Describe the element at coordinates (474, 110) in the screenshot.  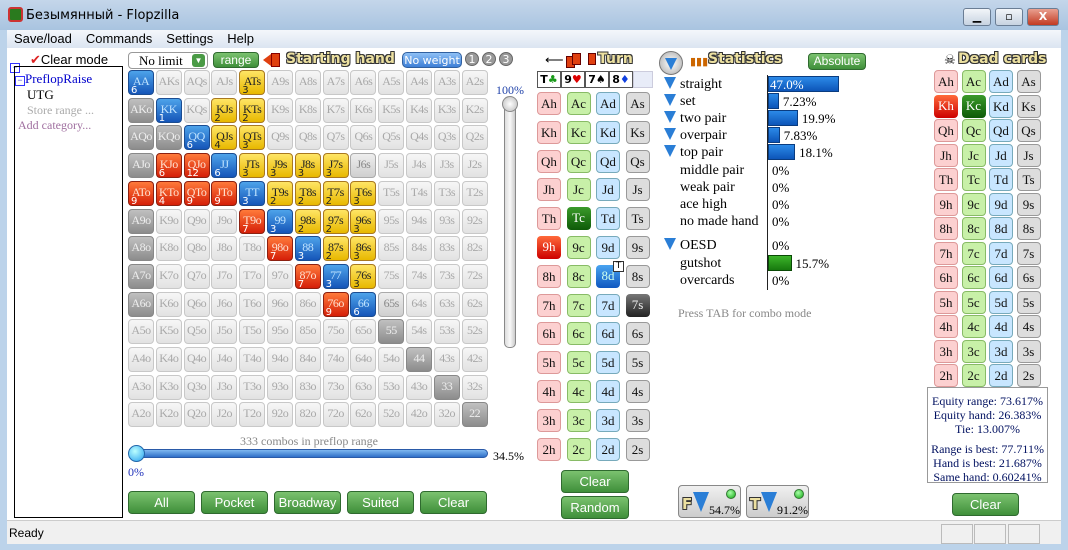
I see `hand-cell-K2s: K2s` at that location.